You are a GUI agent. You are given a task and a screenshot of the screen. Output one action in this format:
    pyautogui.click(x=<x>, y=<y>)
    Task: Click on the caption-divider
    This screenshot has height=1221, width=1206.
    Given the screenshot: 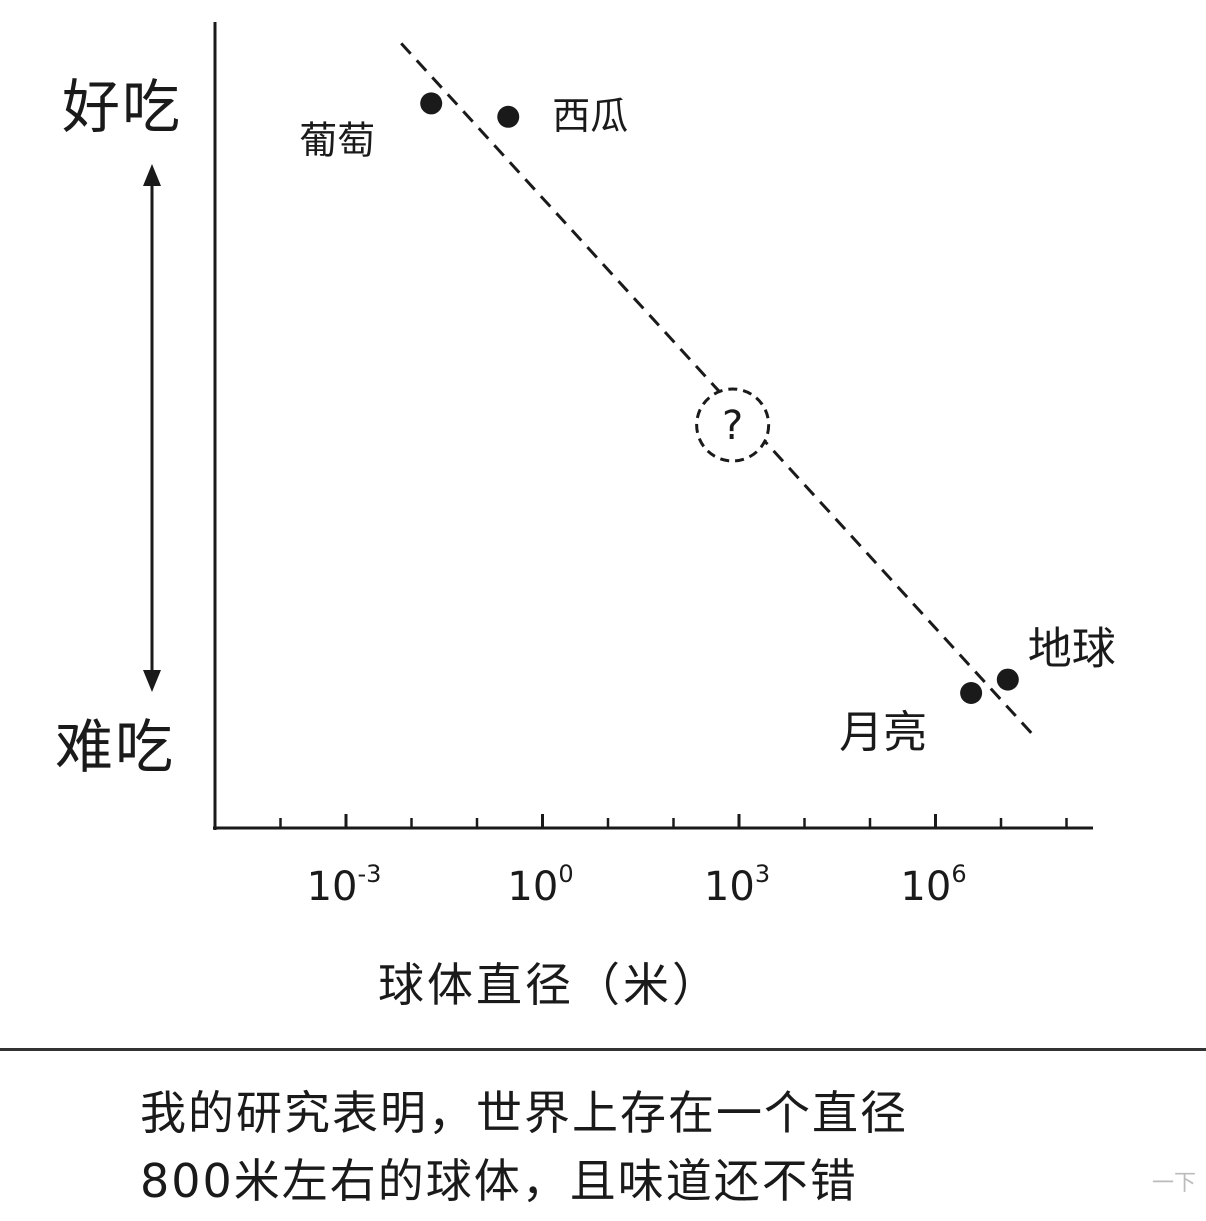 What is the action you would take?
    pyautogui.click(x=603, y=1049)
    